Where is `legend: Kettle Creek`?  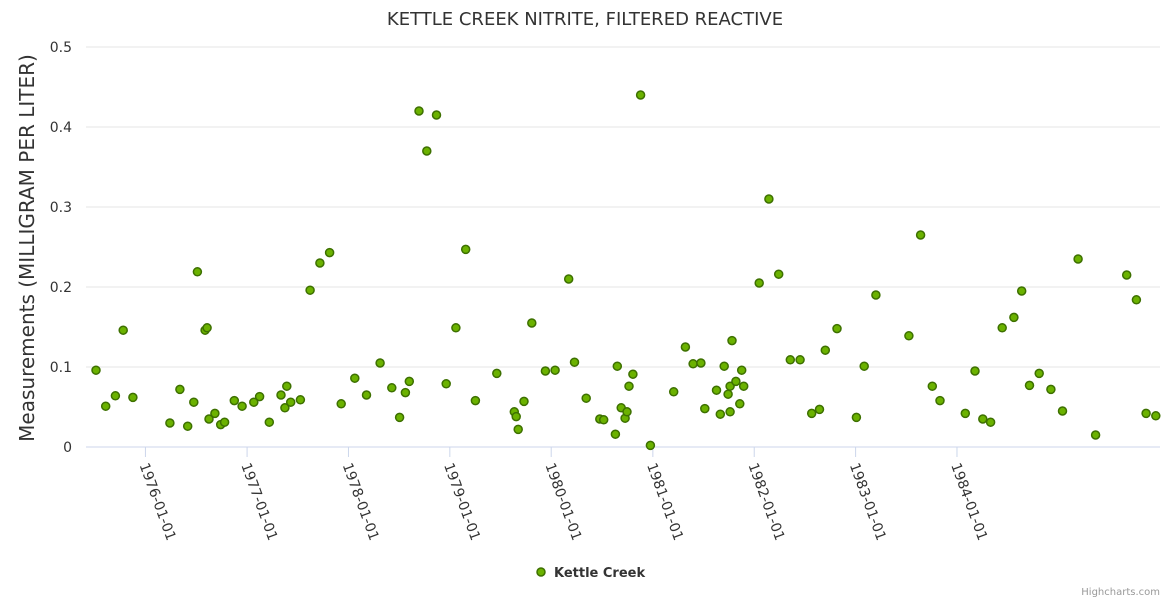 legend: Kettle Creek is located at coordinates (590, 573).